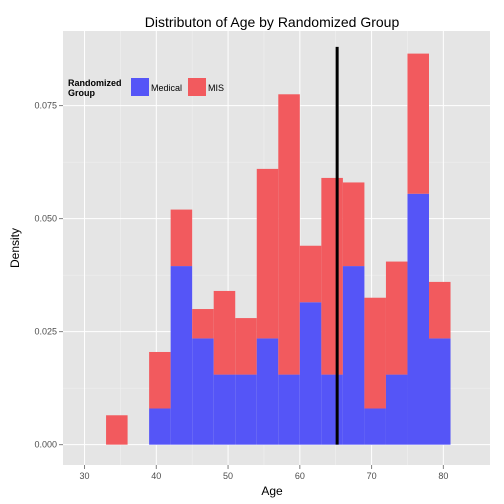 The height and width of the screenshot is (504, 504). I want to click on y-axis-title: Density, so click(15, 248).